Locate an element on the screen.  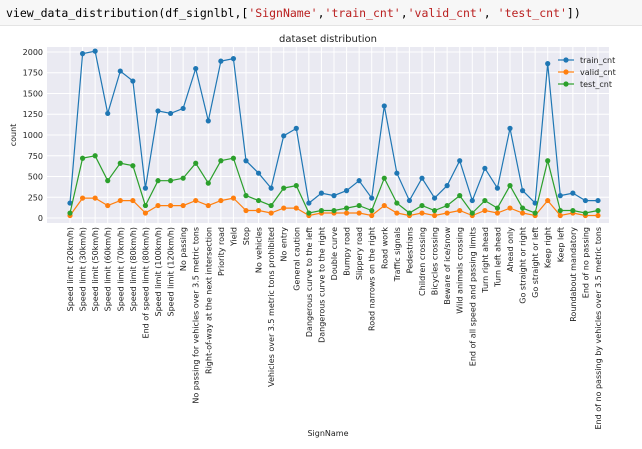
x-tick-label: Bumpy road is located at coordinates (347, 251).